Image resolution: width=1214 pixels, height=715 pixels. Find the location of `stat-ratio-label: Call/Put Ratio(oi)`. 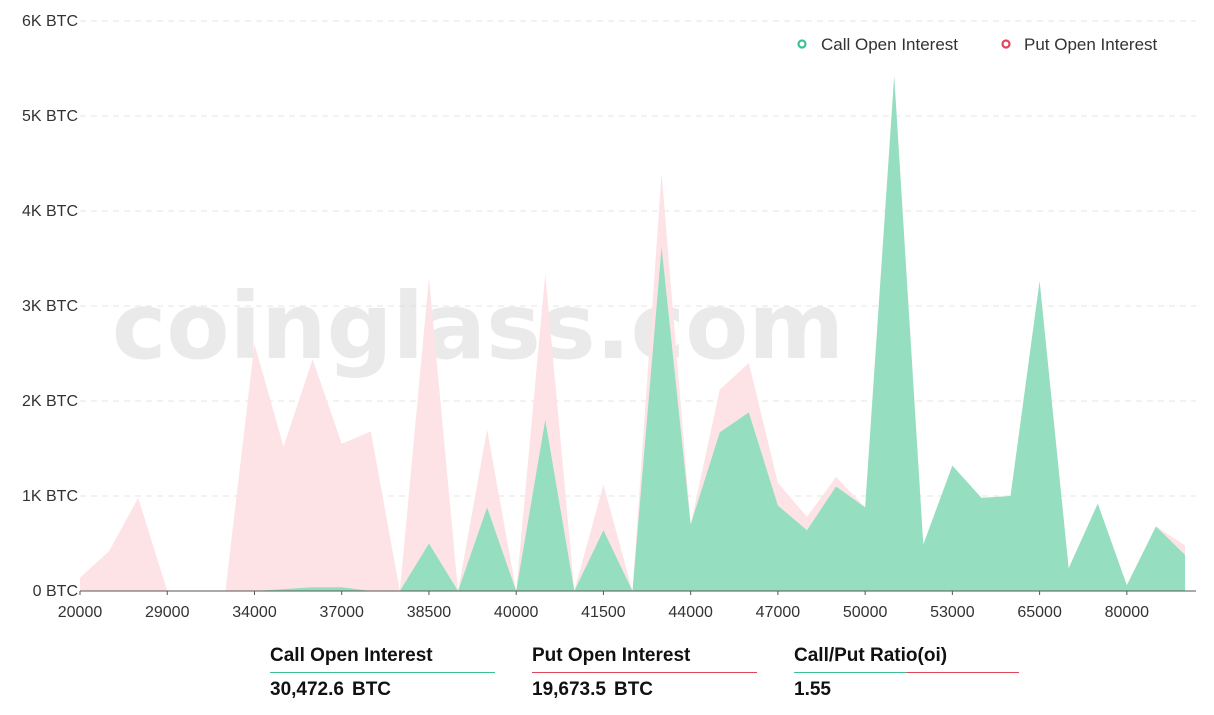

stat-ratio-label: Call/Put Ratio(oi) is located at coordinates (906, 659).